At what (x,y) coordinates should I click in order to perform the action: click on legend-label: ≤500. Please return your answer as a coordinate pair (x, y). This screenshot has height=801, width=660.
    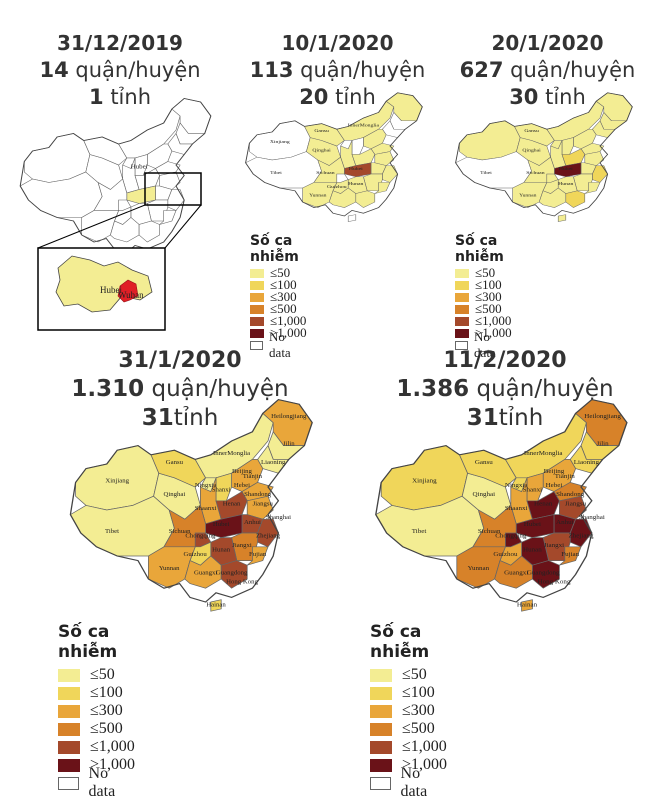
    Looking at the image, I should click on (418, 728).